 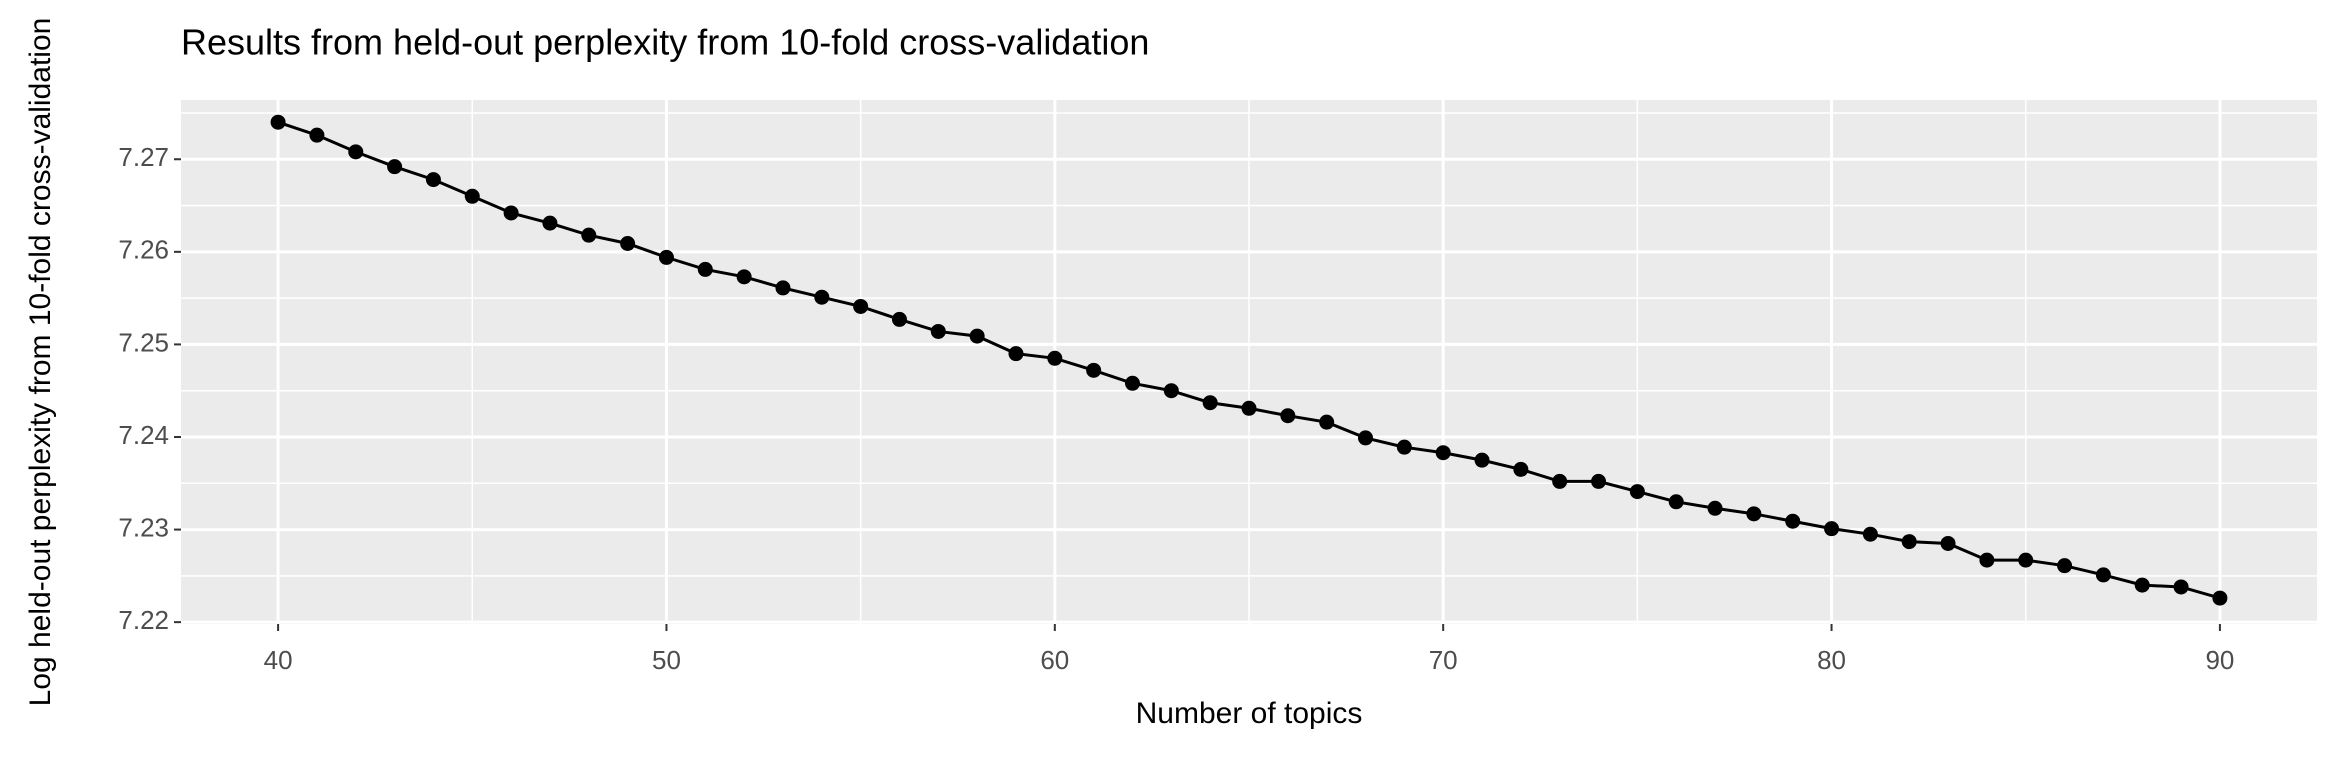 I want to click on x-tick-label: 80, so click(x=1831, y=660).